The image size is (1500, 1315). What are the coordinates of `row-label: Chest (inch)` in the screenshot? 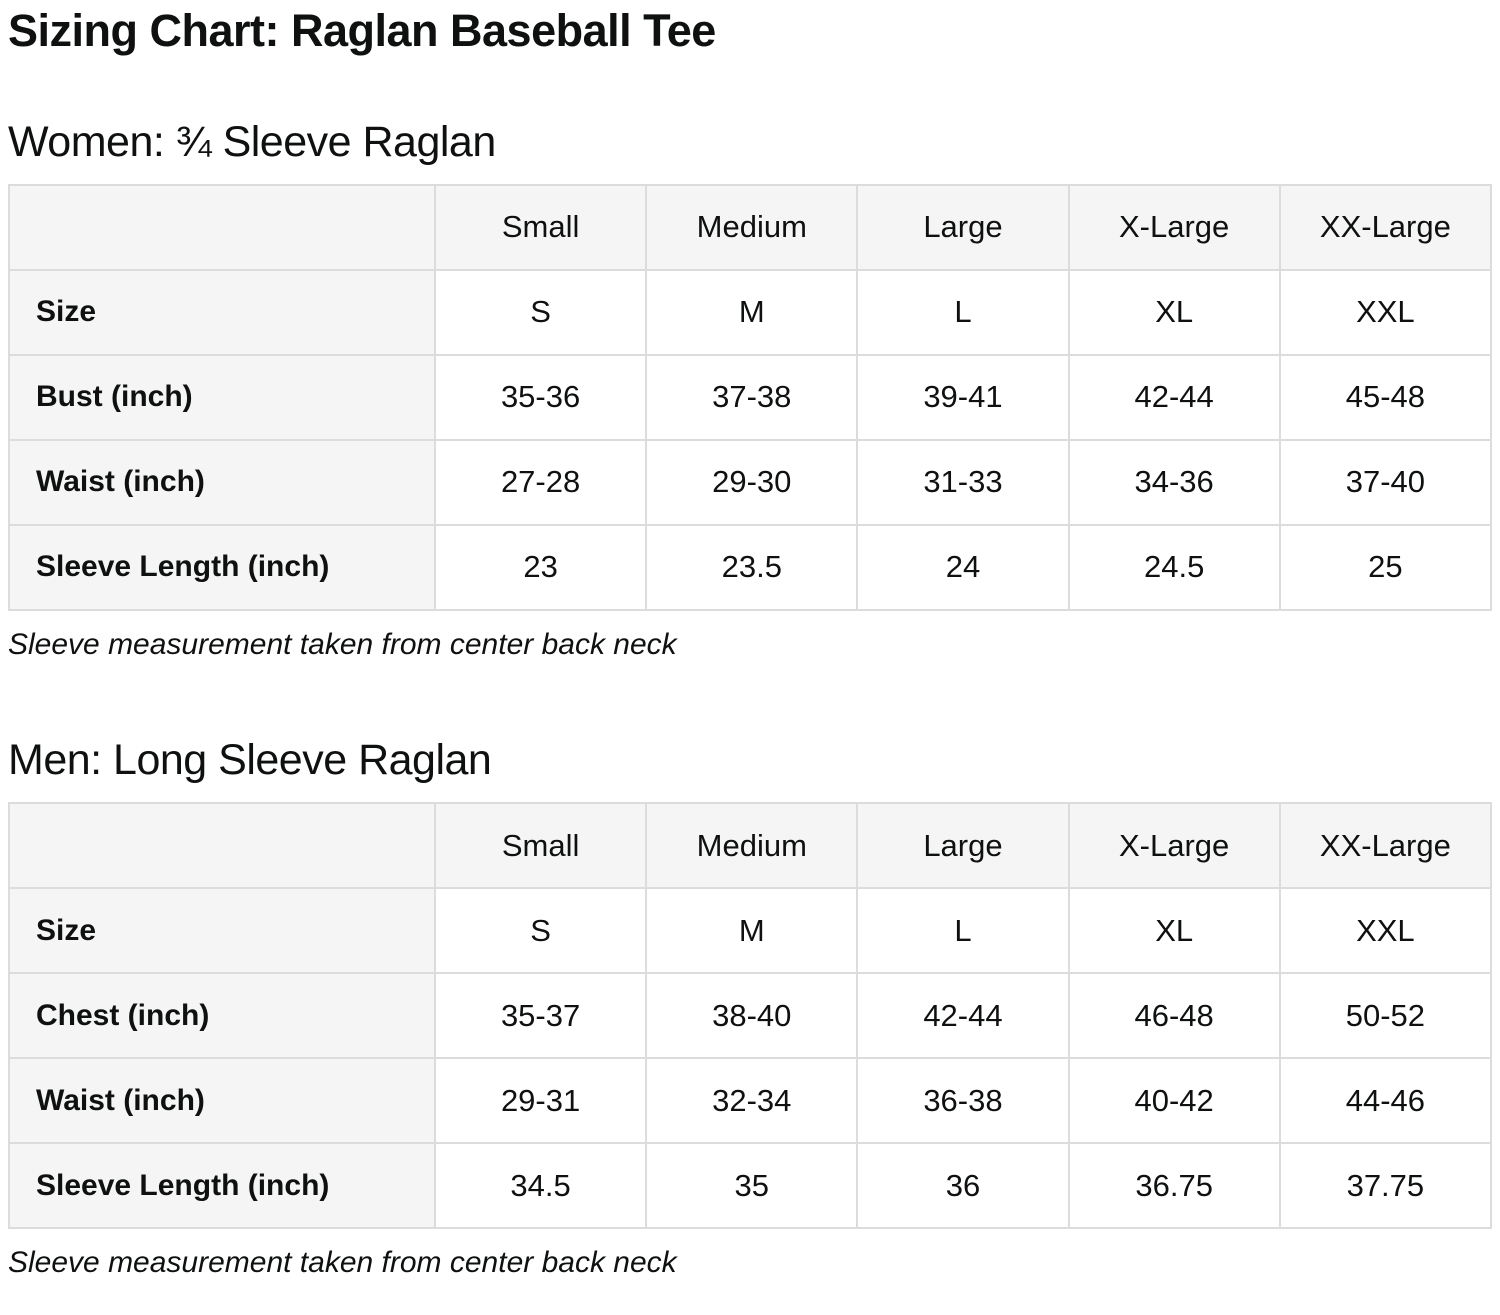 It's located at (222, 1016).